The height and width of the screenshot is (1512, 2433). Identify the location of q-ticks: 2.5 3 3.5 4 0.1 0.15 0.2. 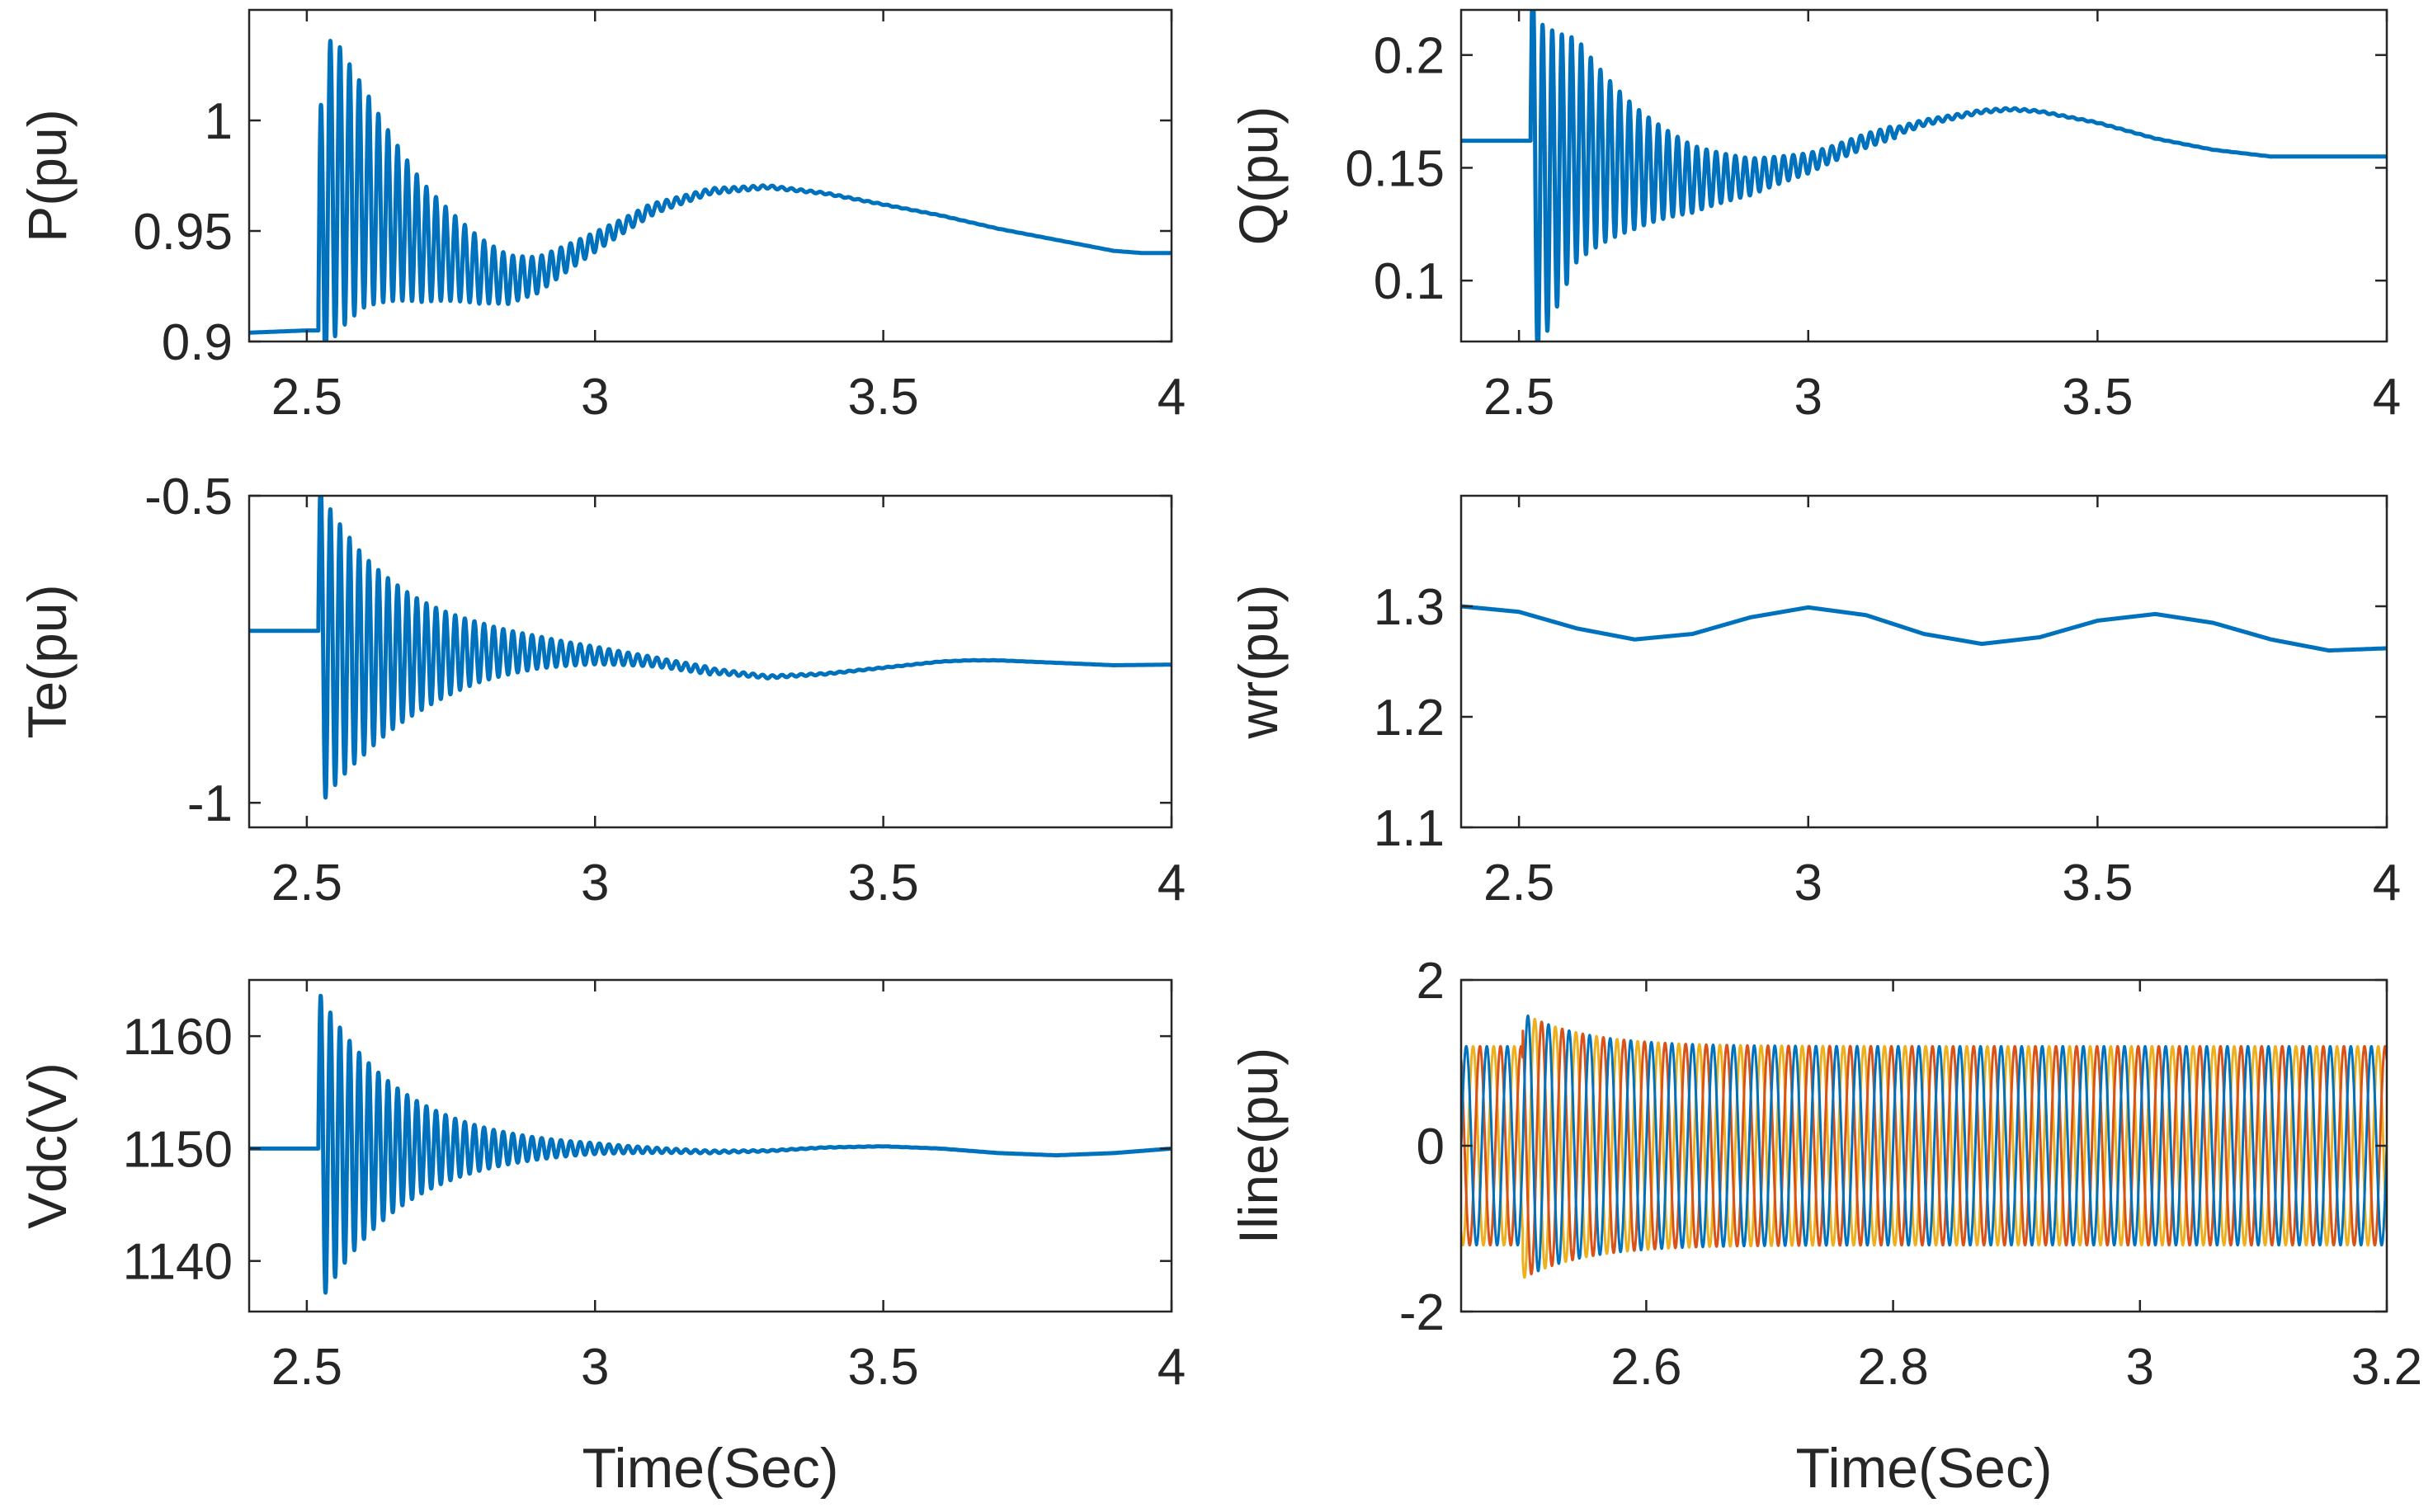
(1873, 218).